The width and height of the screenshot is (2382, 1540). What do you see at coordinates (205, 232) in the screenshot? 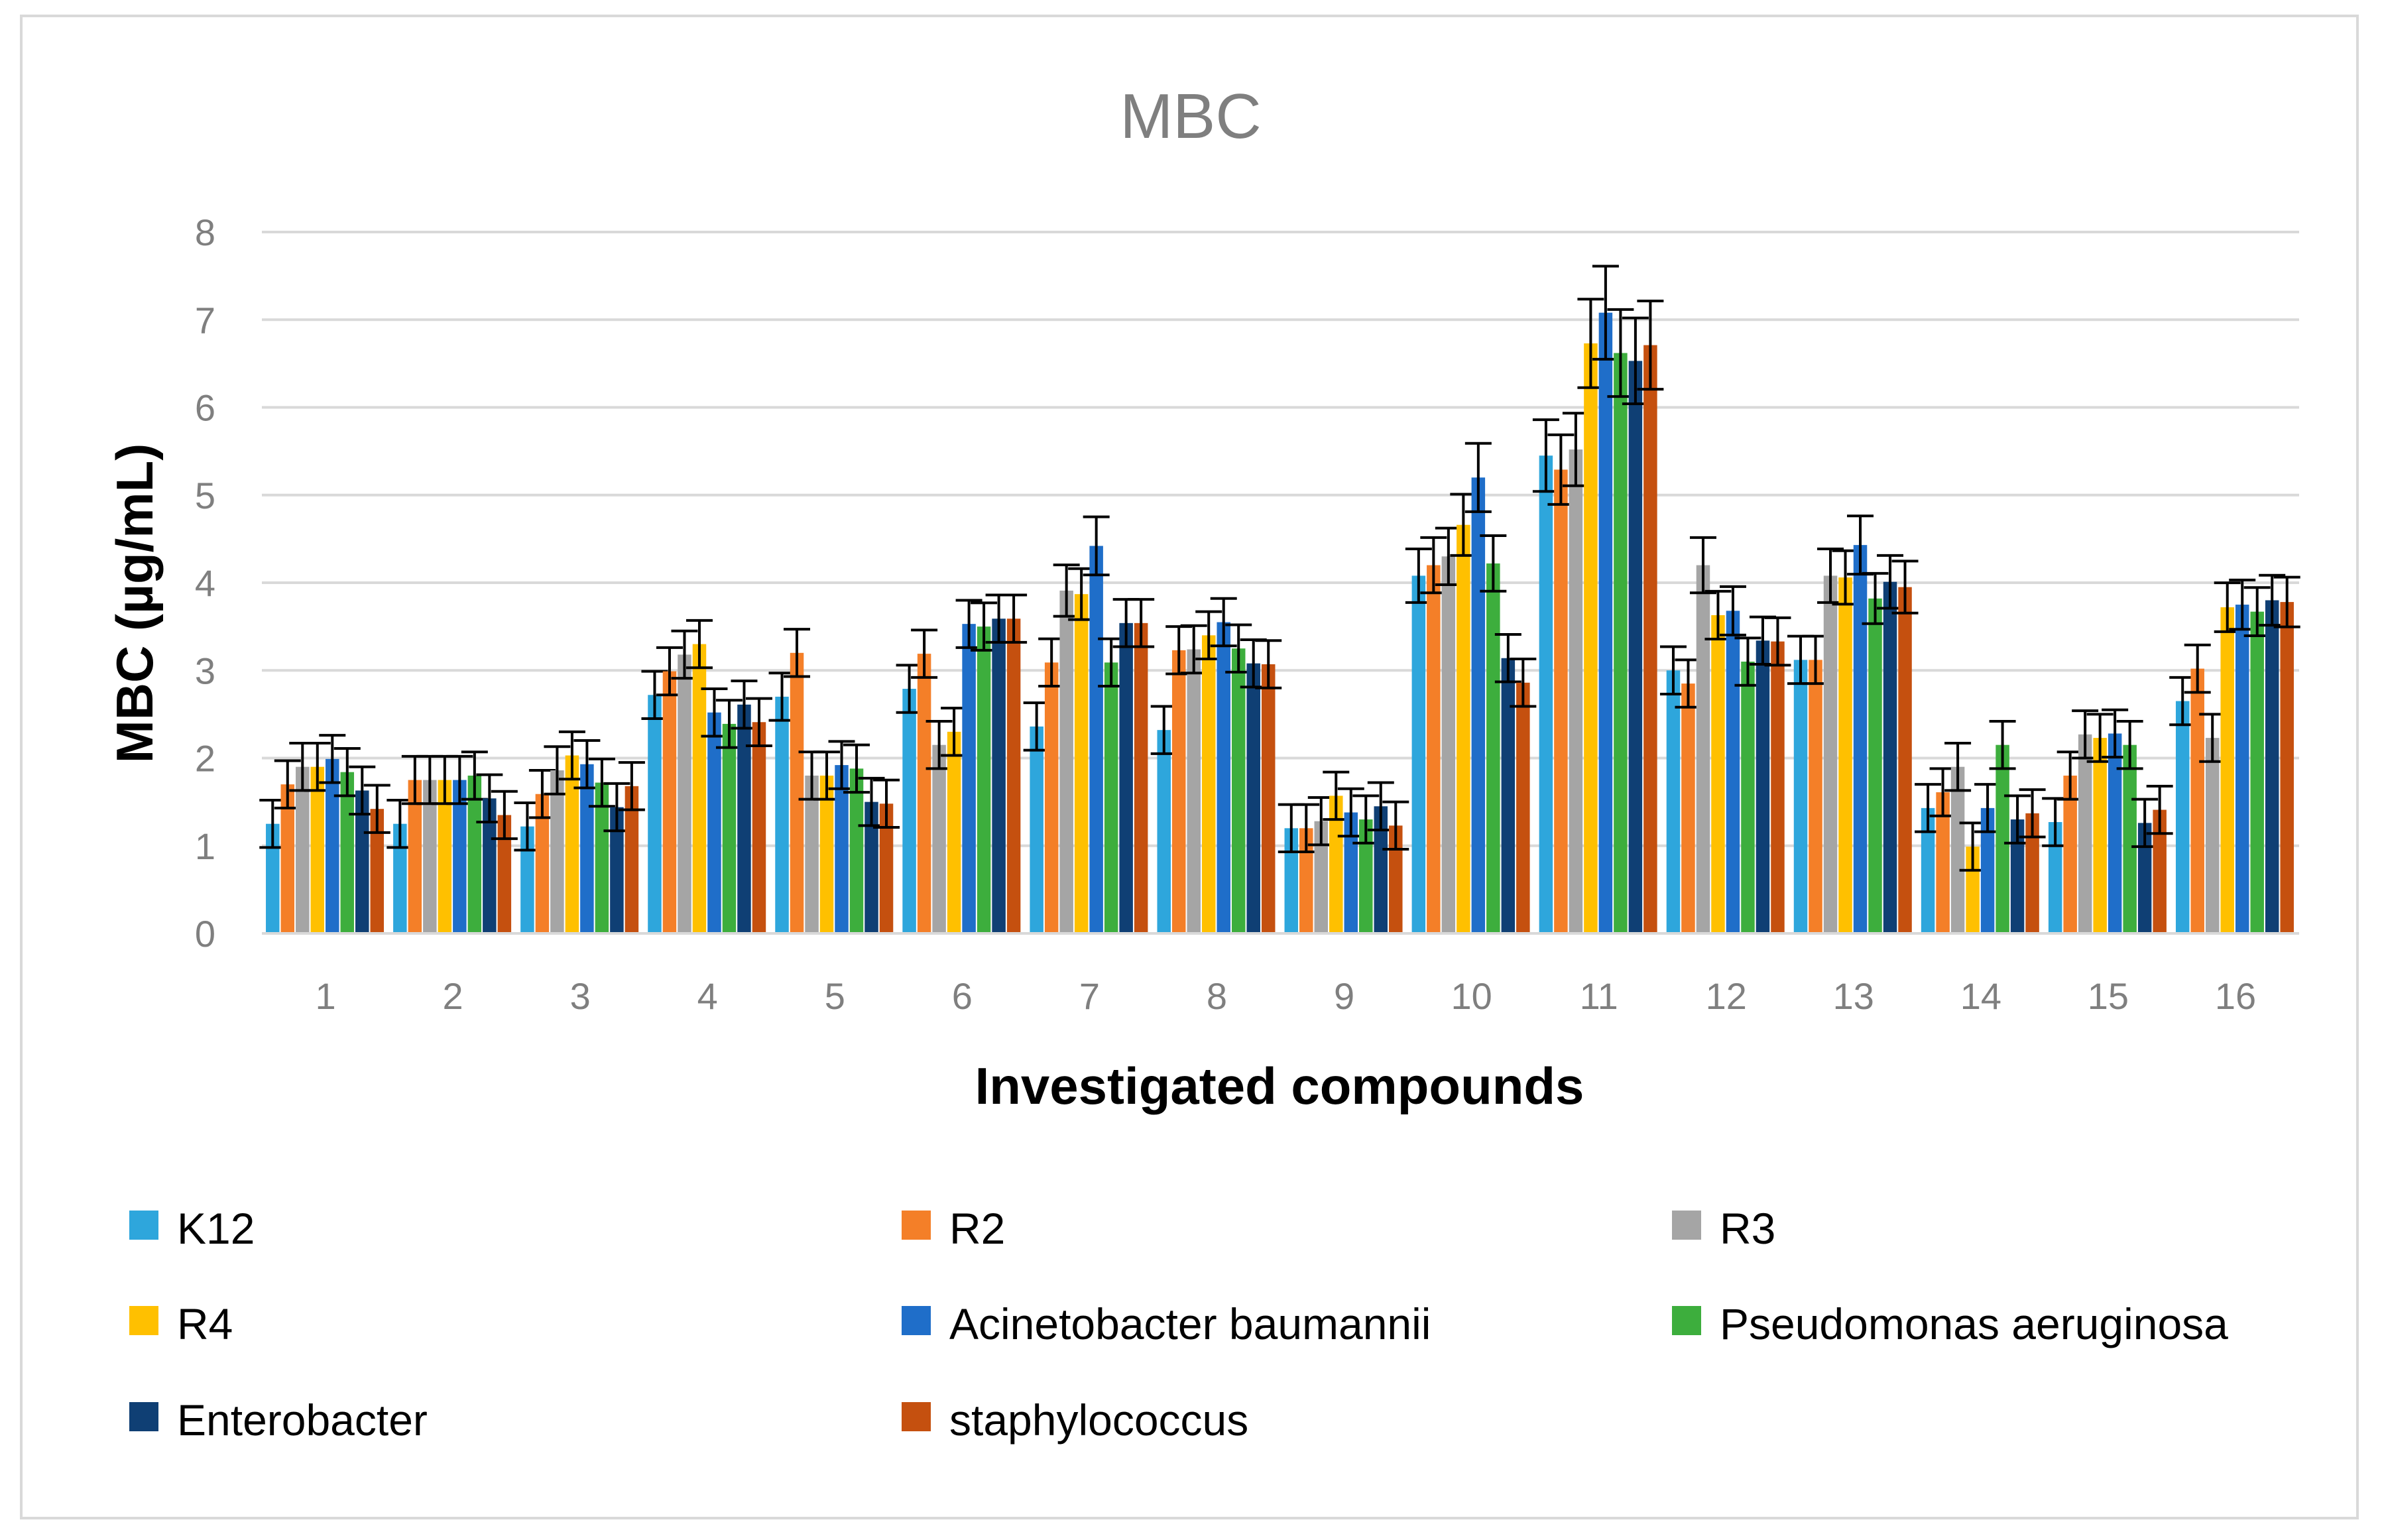
I see `y-tick-label: 8` at bounding box center [205, 232].